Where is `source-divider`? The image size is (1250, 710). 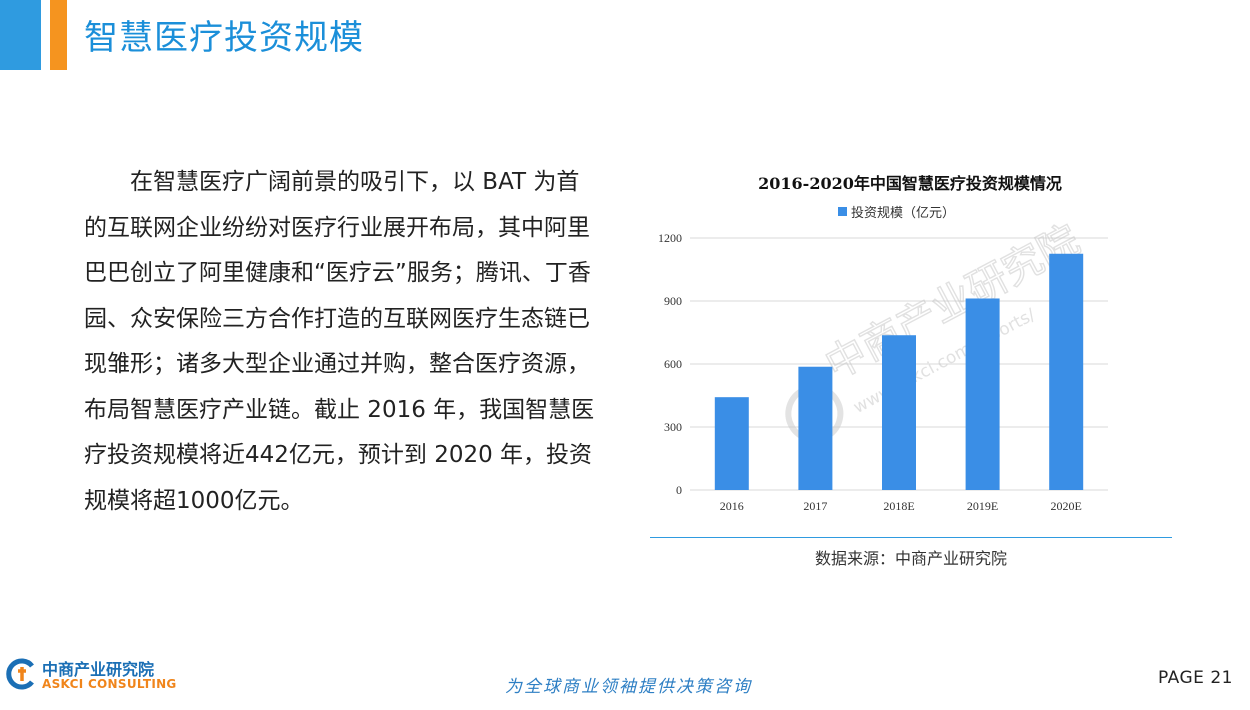
source-divider is located at coordinates (911, 537).